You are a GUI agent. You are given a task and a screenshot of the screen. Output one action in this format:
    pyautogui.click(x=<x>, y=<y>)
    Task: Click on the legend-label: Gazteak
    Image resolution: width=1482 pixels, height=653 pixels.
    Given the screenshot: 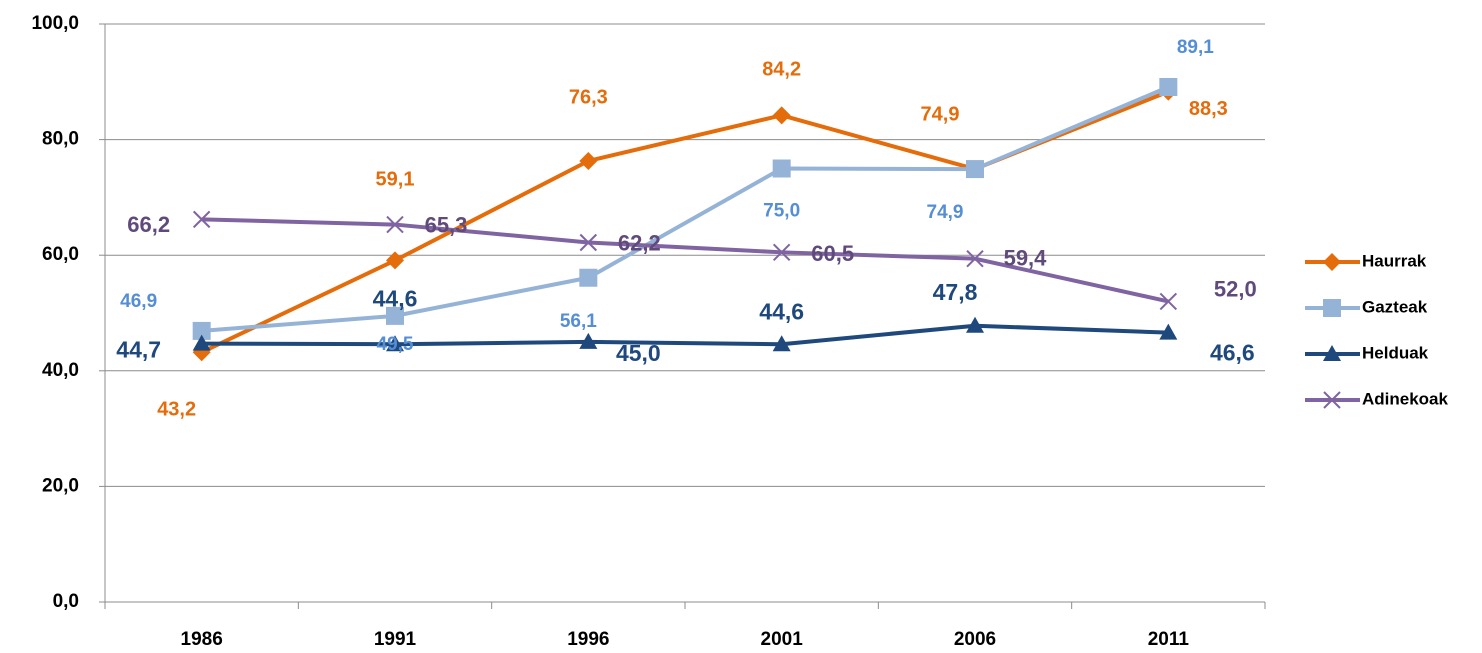 What is the action you would take?
    pyautogui.click(x=1395, y=306)
    